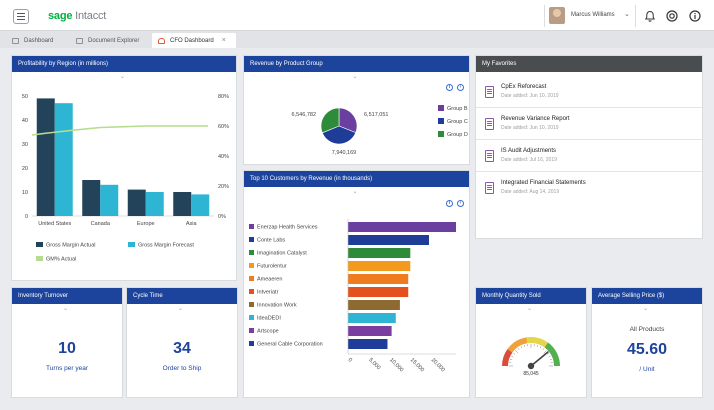 The width and height of the screenshot is (714, 410). What do you see at coordinates (304, 115) in the screenshot?
I see `pie-data-label: 6,546,782` at bounding box center [304, 115].